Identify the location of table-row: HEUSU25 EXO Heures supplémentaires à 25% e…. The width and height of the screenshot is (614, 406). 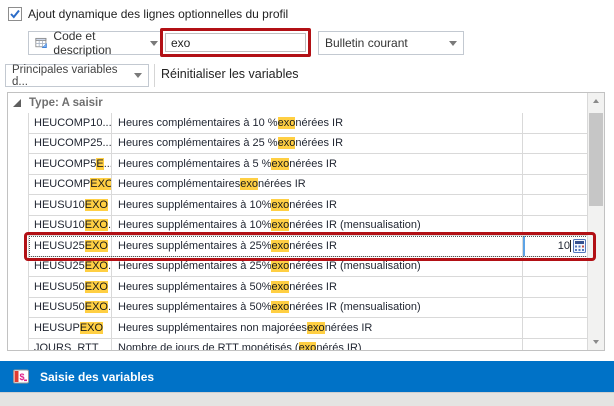
(308, 246).